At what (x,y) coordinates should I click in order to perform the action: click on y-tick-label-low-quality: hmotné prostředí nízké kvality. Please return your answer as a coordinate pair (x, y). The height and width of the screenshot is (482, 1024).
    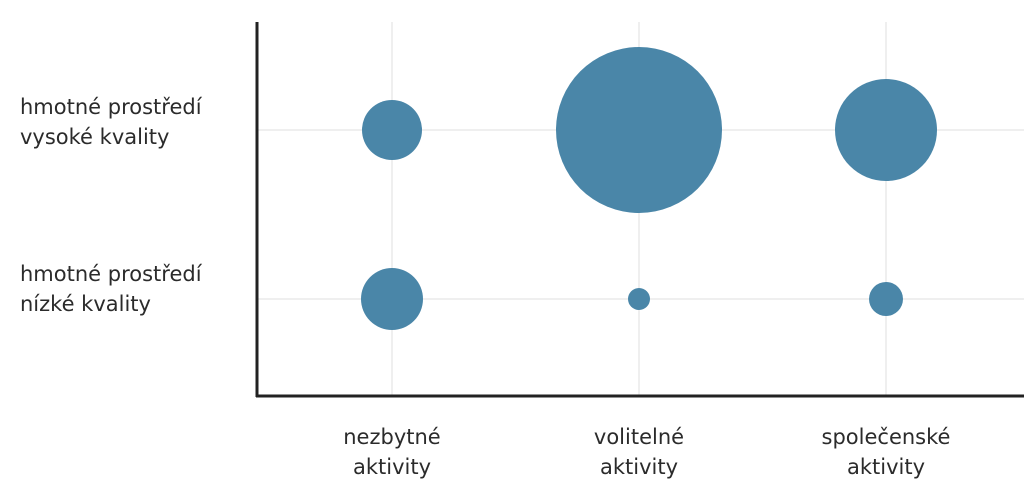
    Looking at the image, I should click on (135, 289).